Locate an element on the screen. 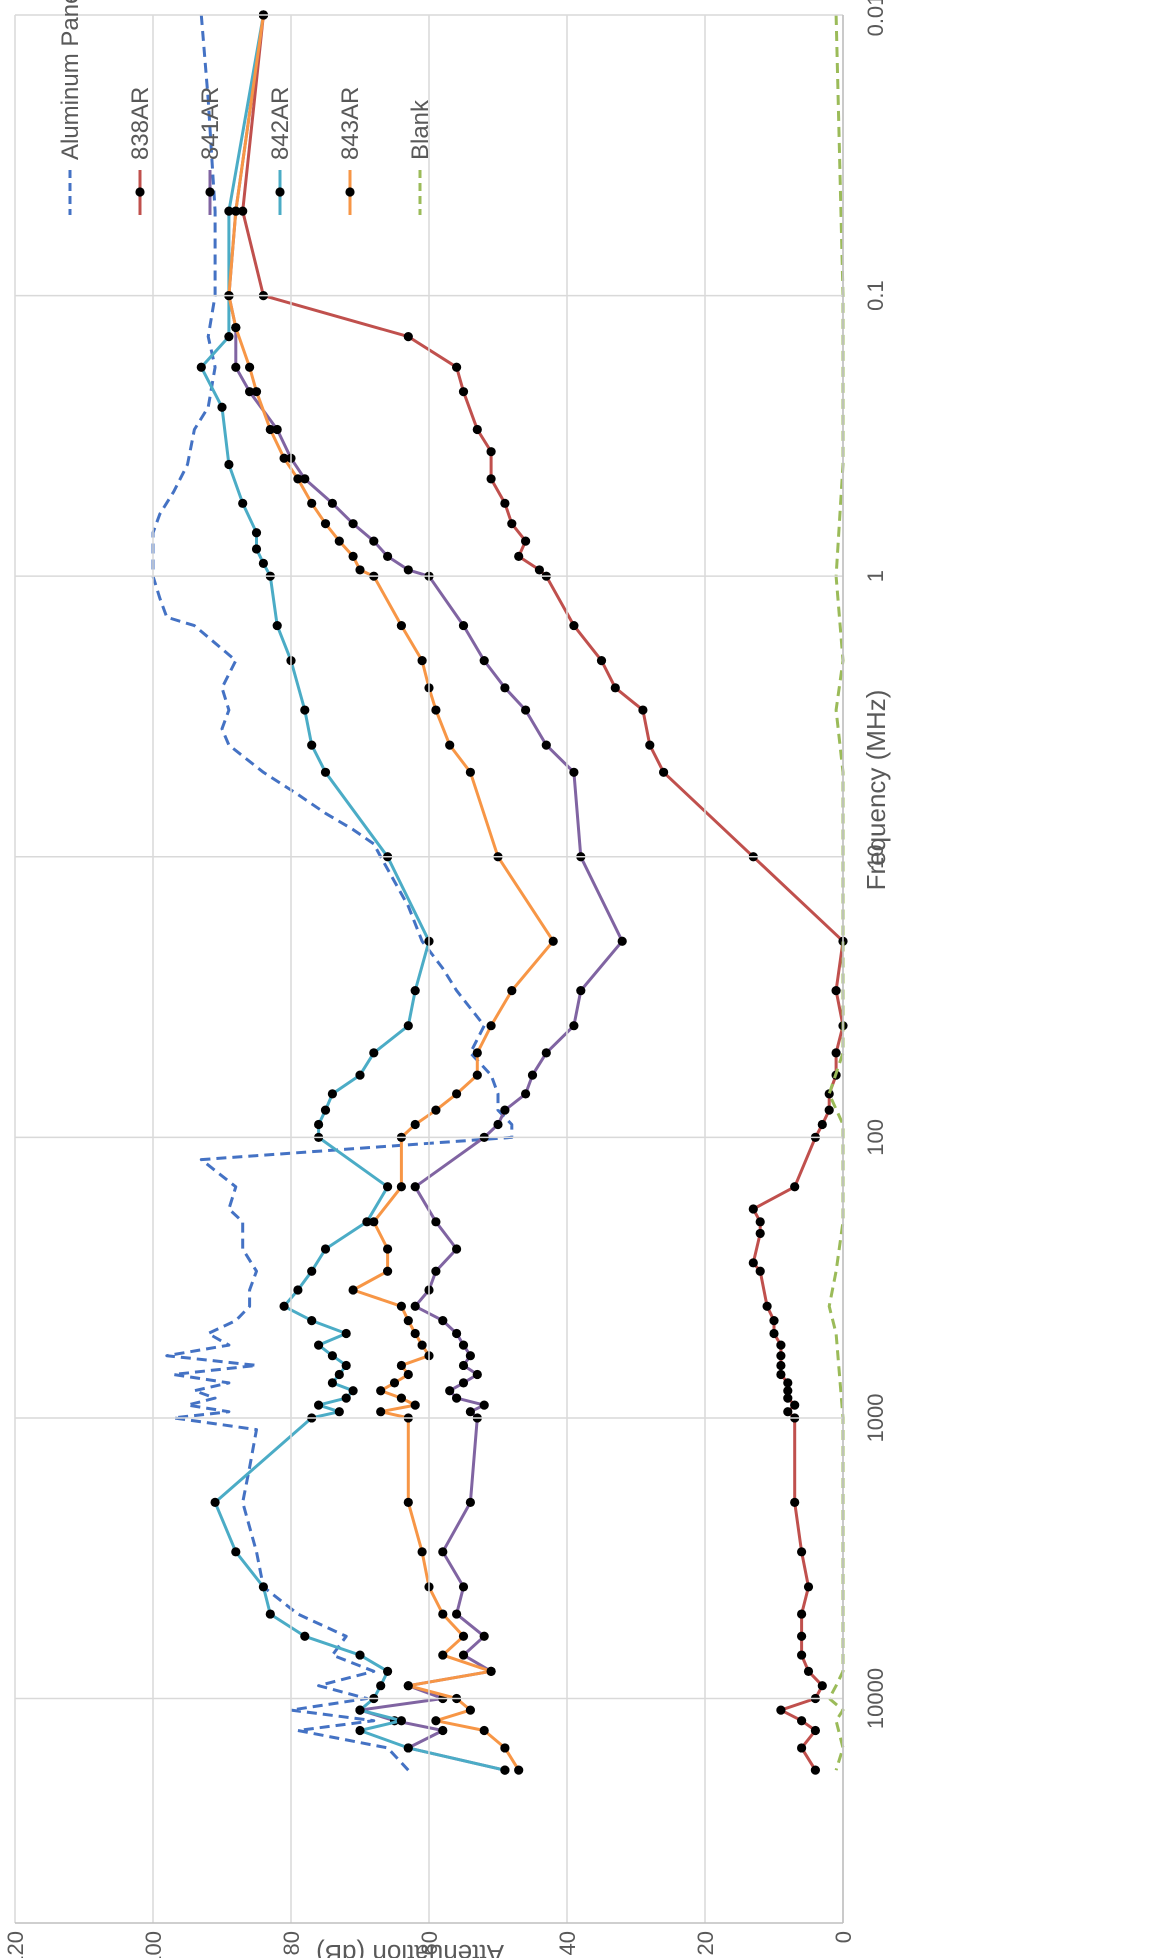 The image size is (1151, 1958). x-tick-label: 1 is located at coordinates (875, 576).